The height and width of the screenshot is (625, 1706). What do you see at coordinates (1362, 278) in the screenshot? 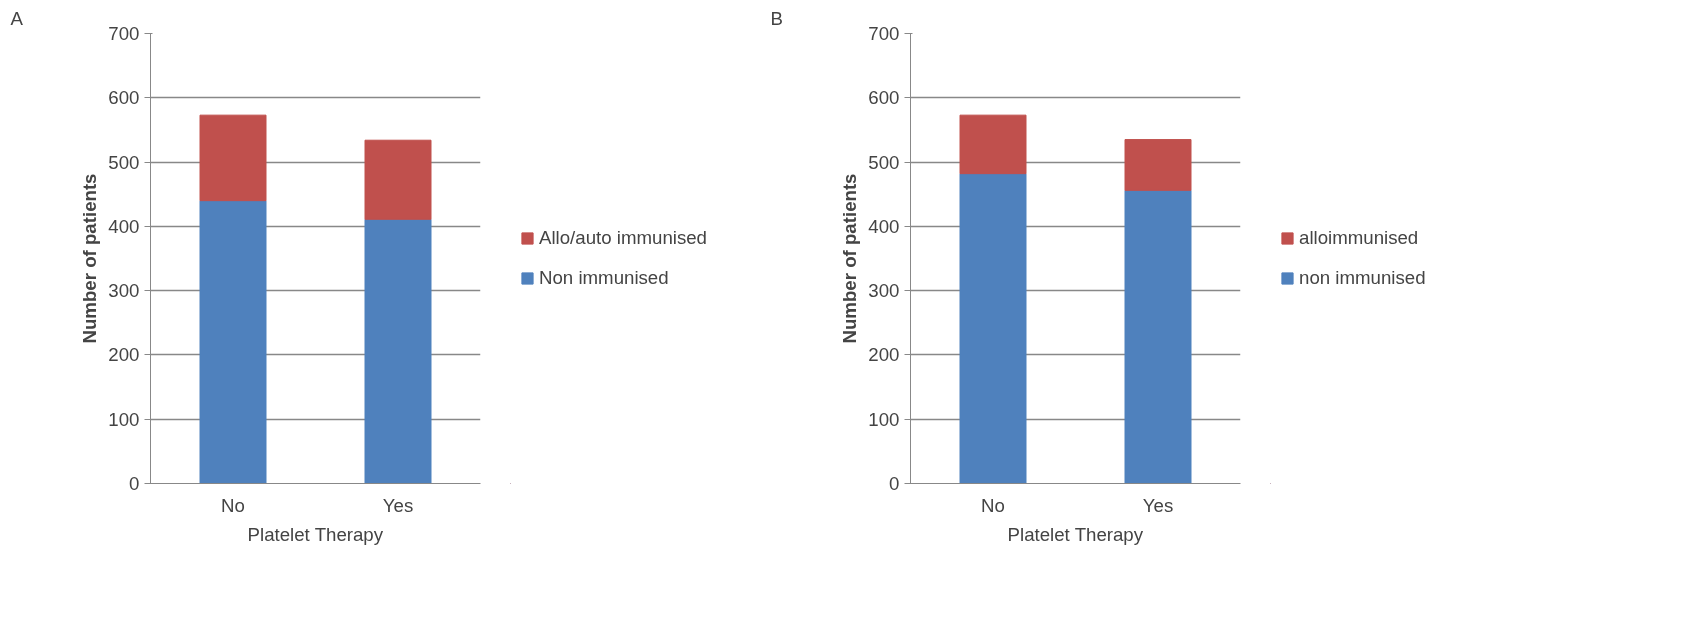
I see `legend-label: non immunised` at bounding box center [1362, 278].